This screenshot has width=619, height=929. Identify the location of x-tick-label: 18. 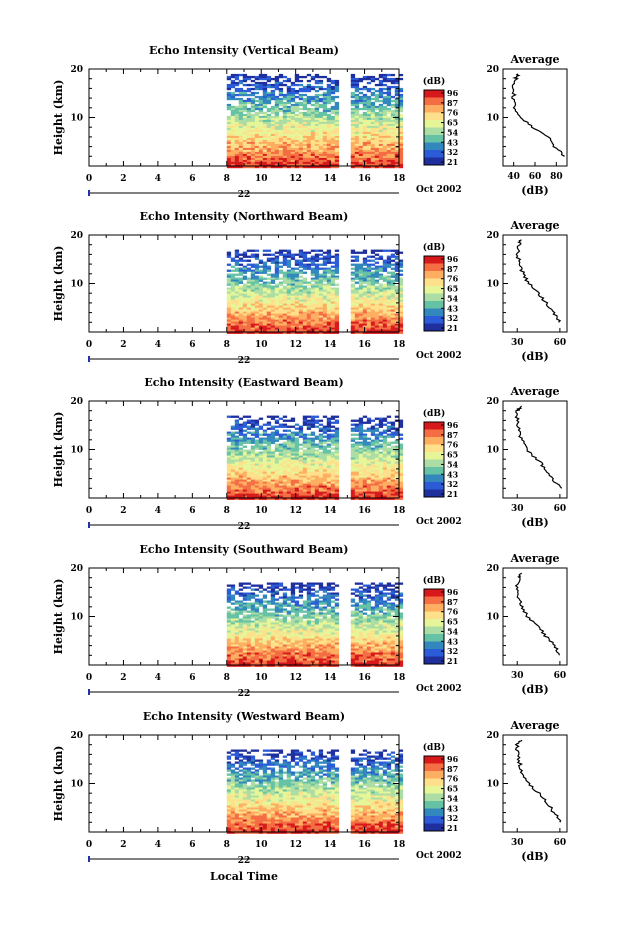
(399, 179).